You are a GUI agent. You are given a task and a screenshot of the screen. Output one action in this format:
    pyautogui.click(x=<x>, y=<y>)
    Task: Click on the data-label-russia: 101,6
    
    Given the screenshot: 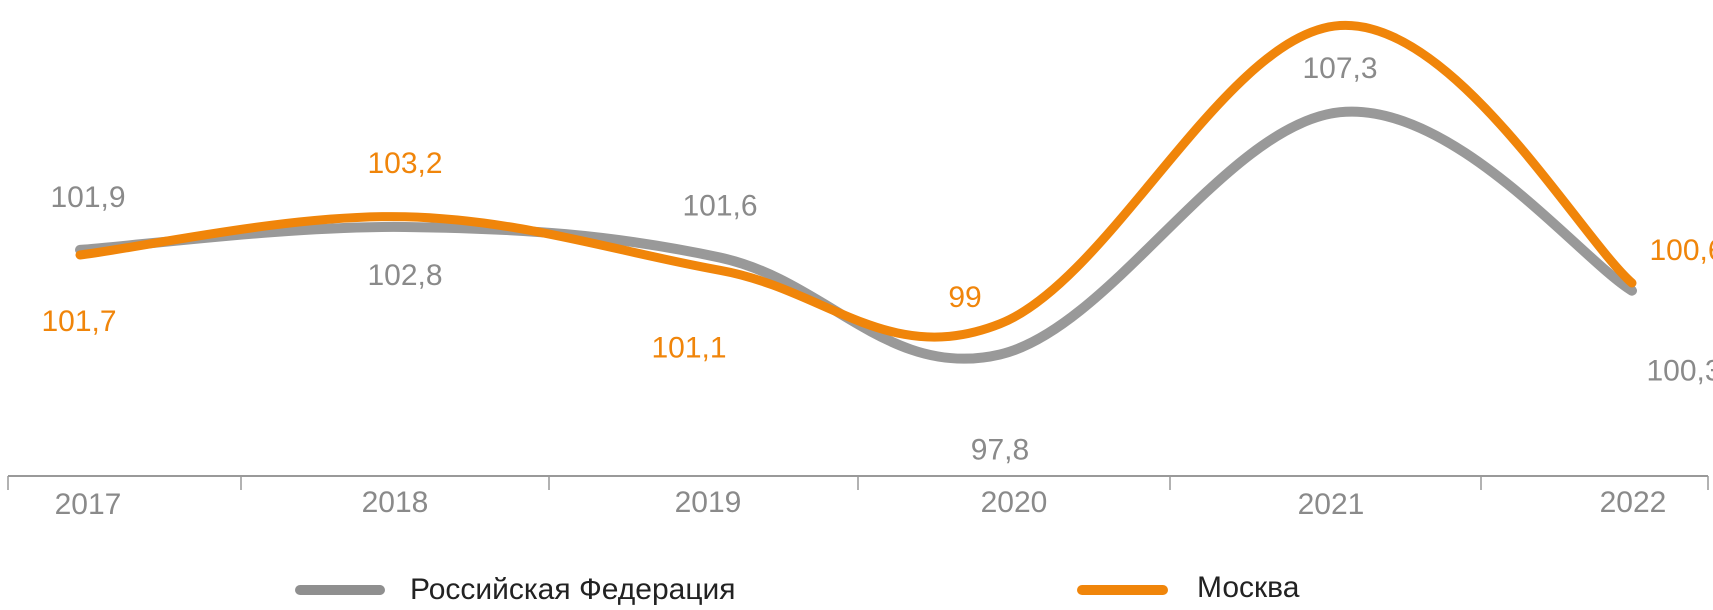 What is the action you would take?
    pyautogui.click(x=719, y=206)
    